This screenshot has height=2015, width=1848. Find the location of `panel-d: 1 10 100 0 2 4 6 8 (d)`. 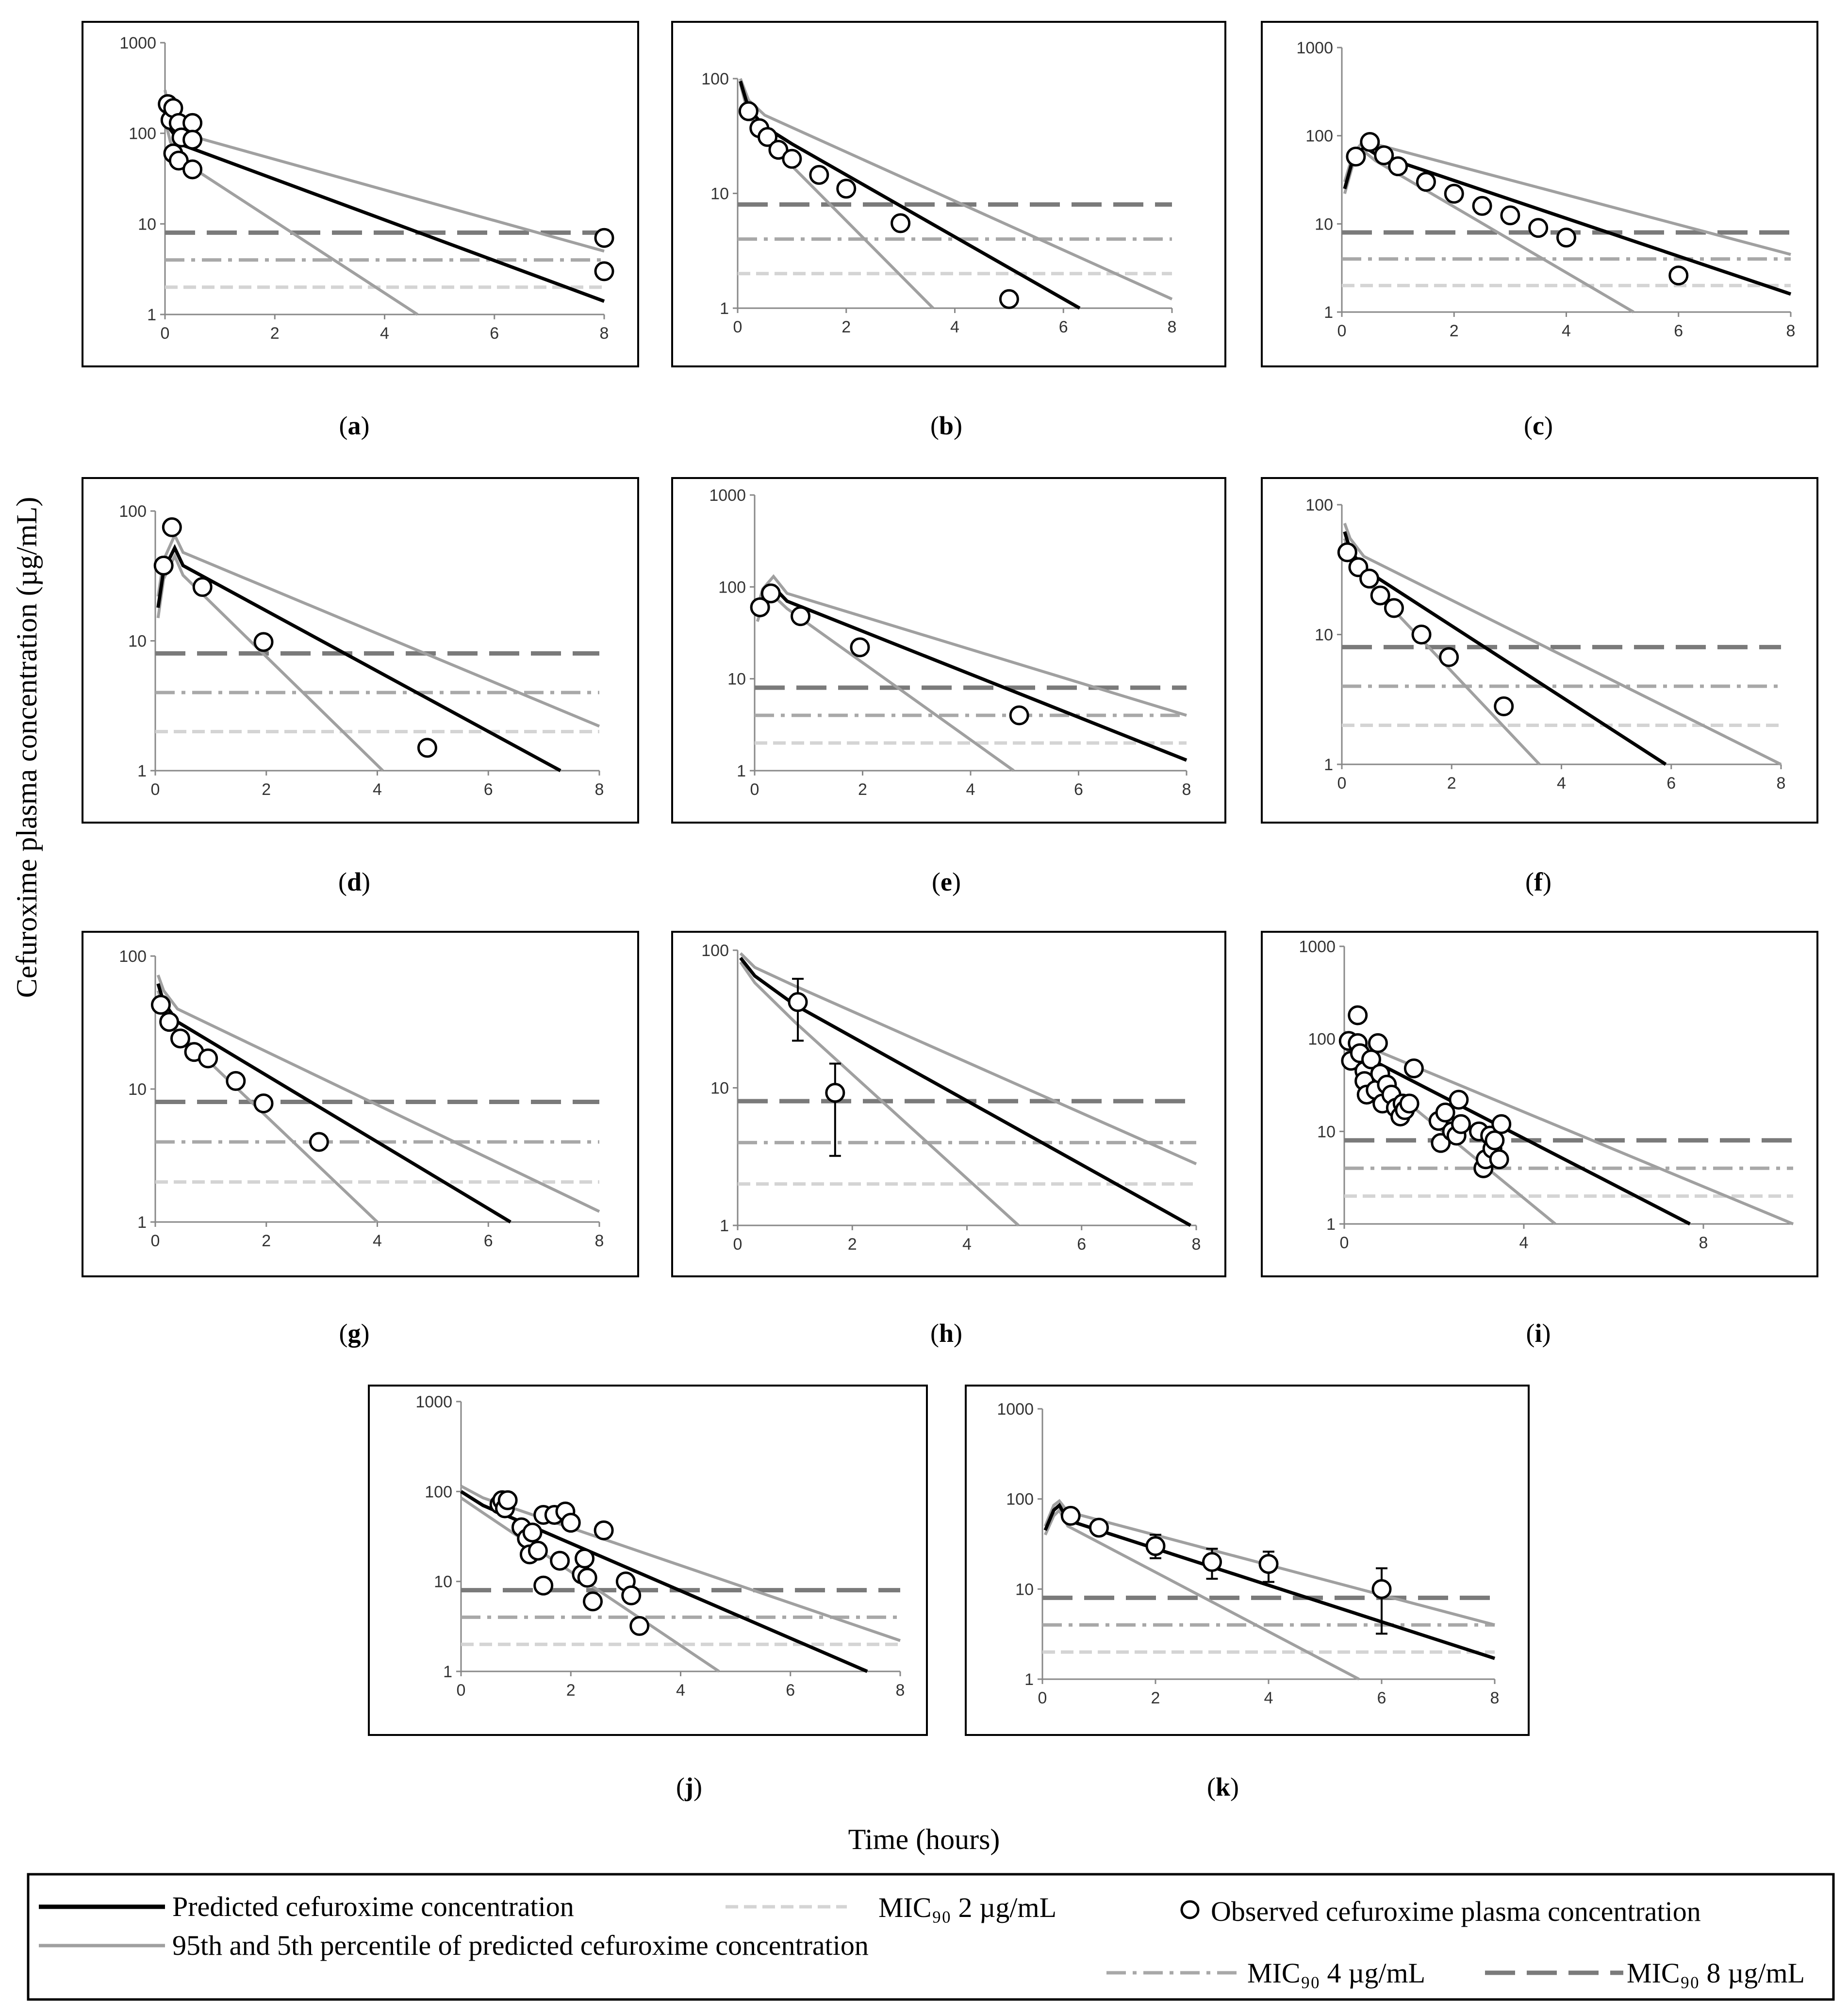

panel-d: 1 10 100 0 2 4 6 8 (d) is located at coordinates (360, 686).